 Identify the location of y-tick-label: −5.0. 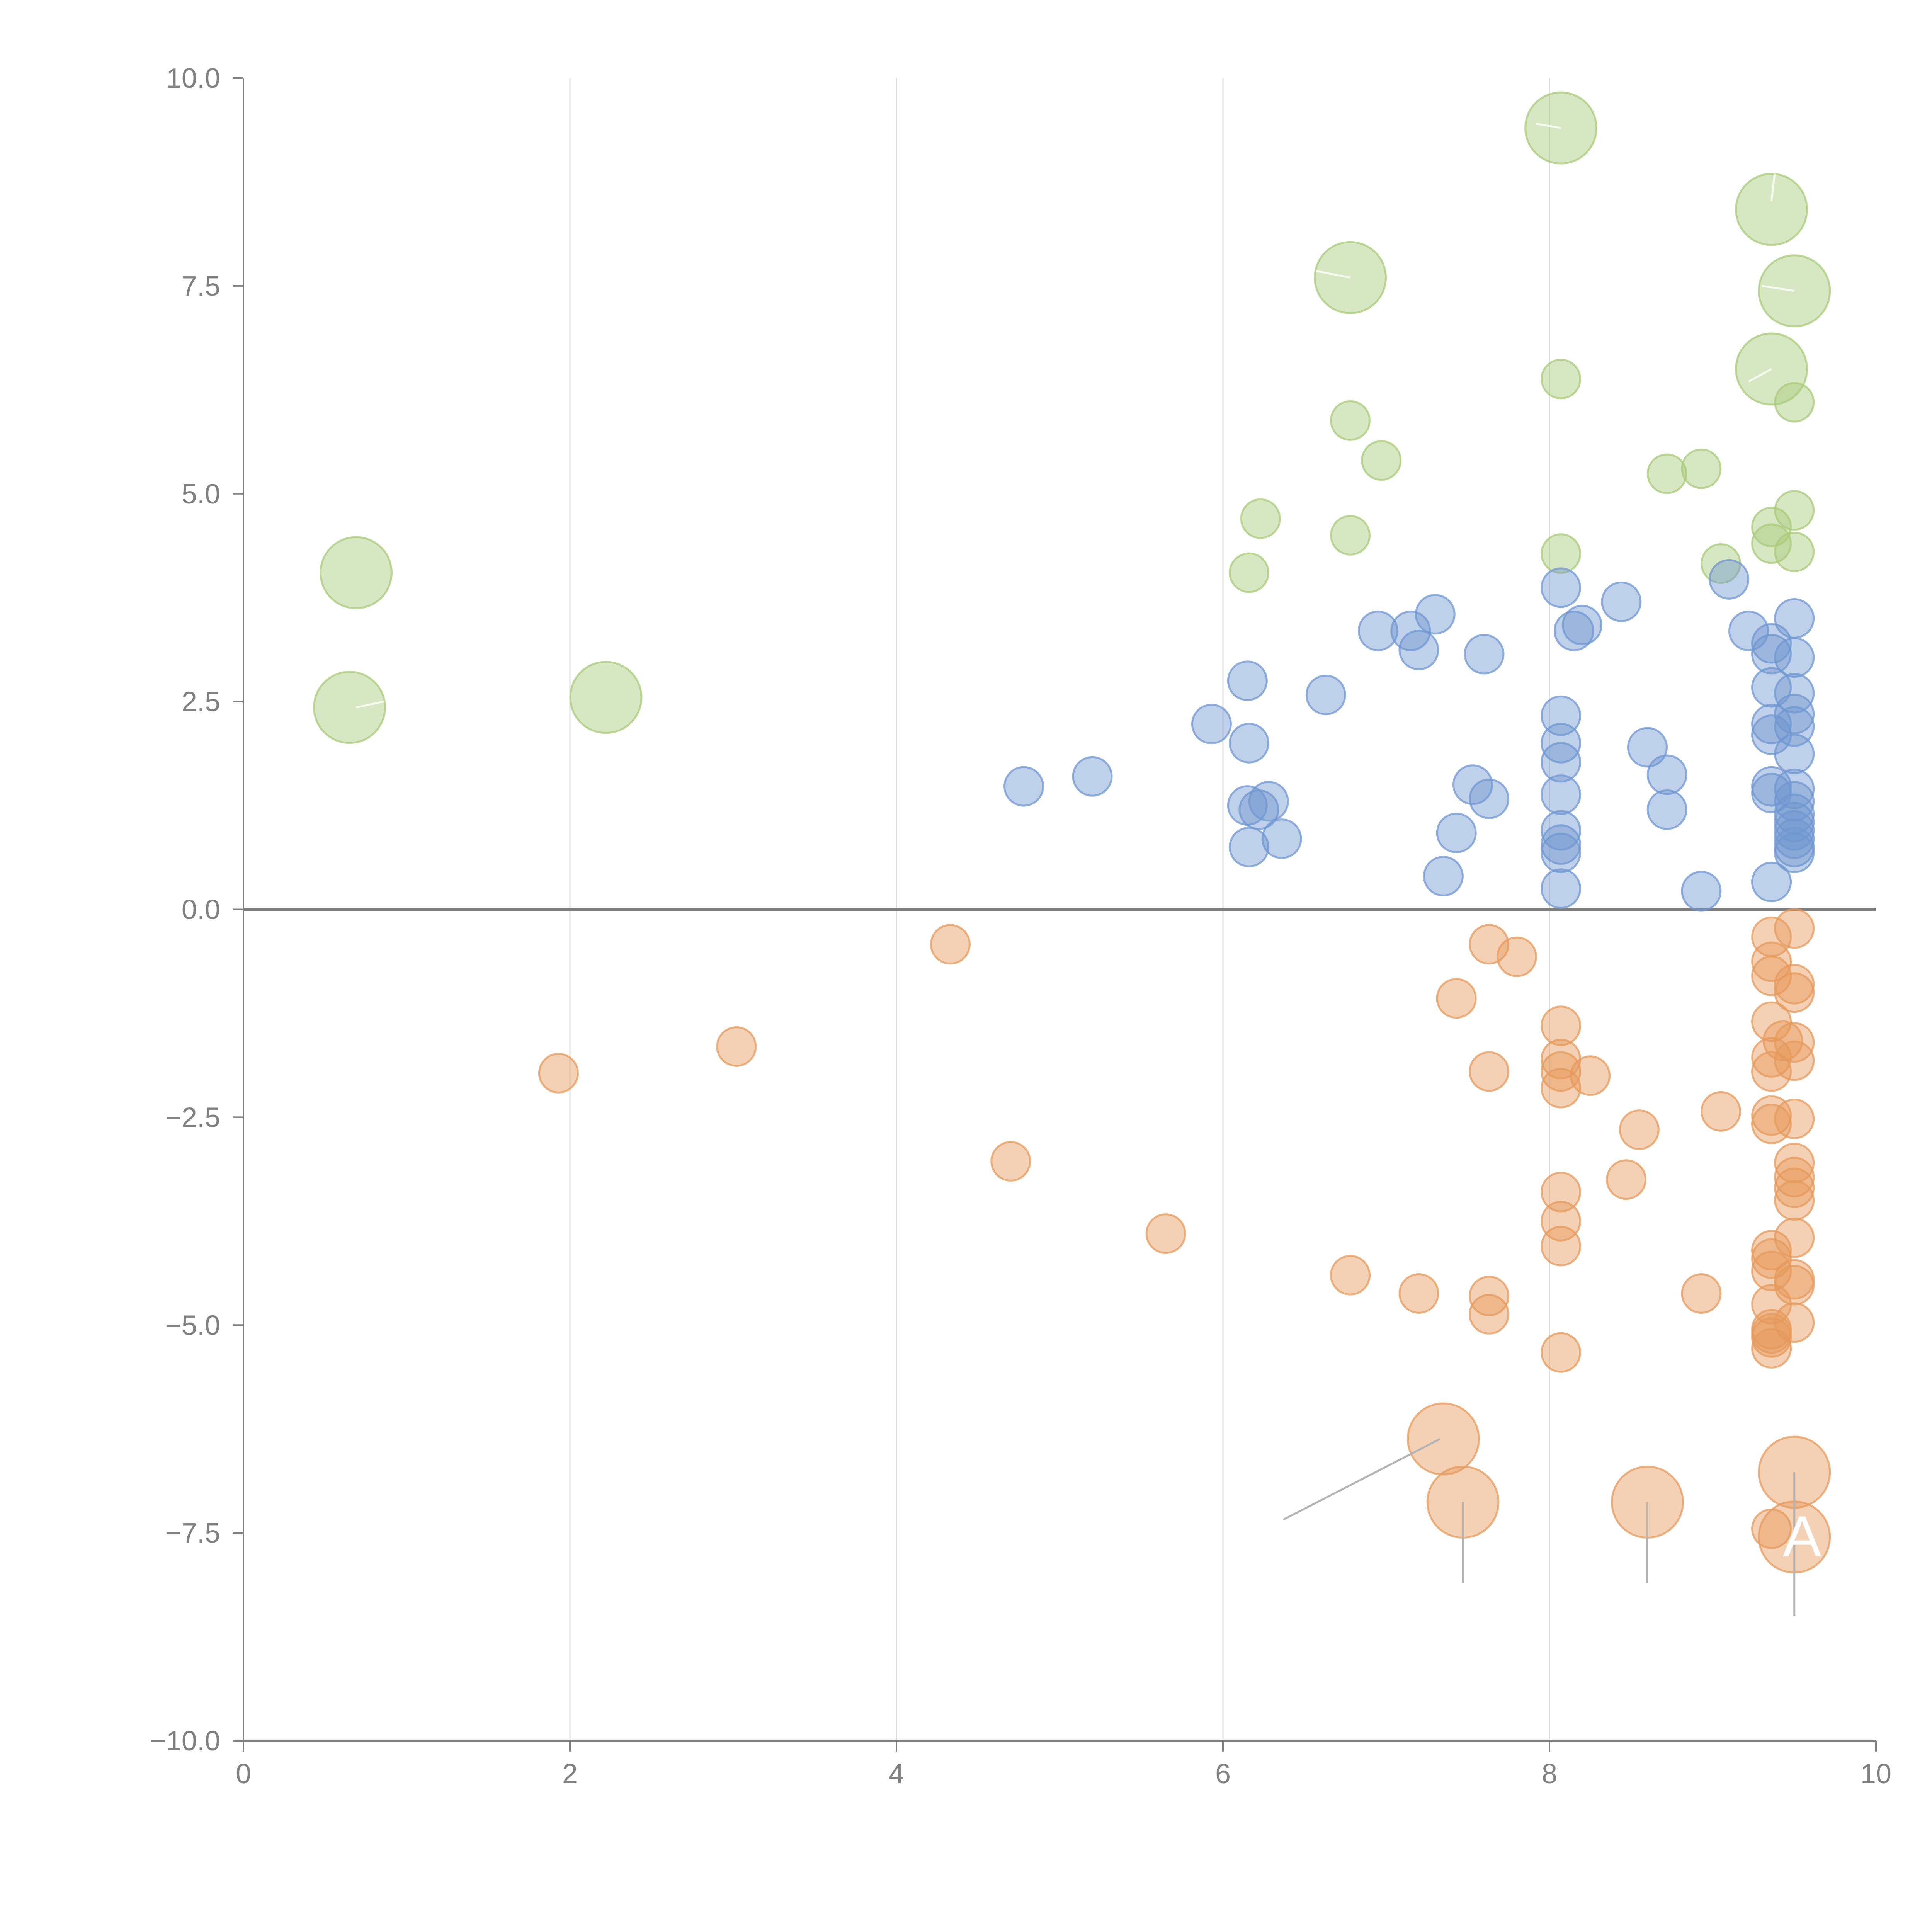
(192, 1326).